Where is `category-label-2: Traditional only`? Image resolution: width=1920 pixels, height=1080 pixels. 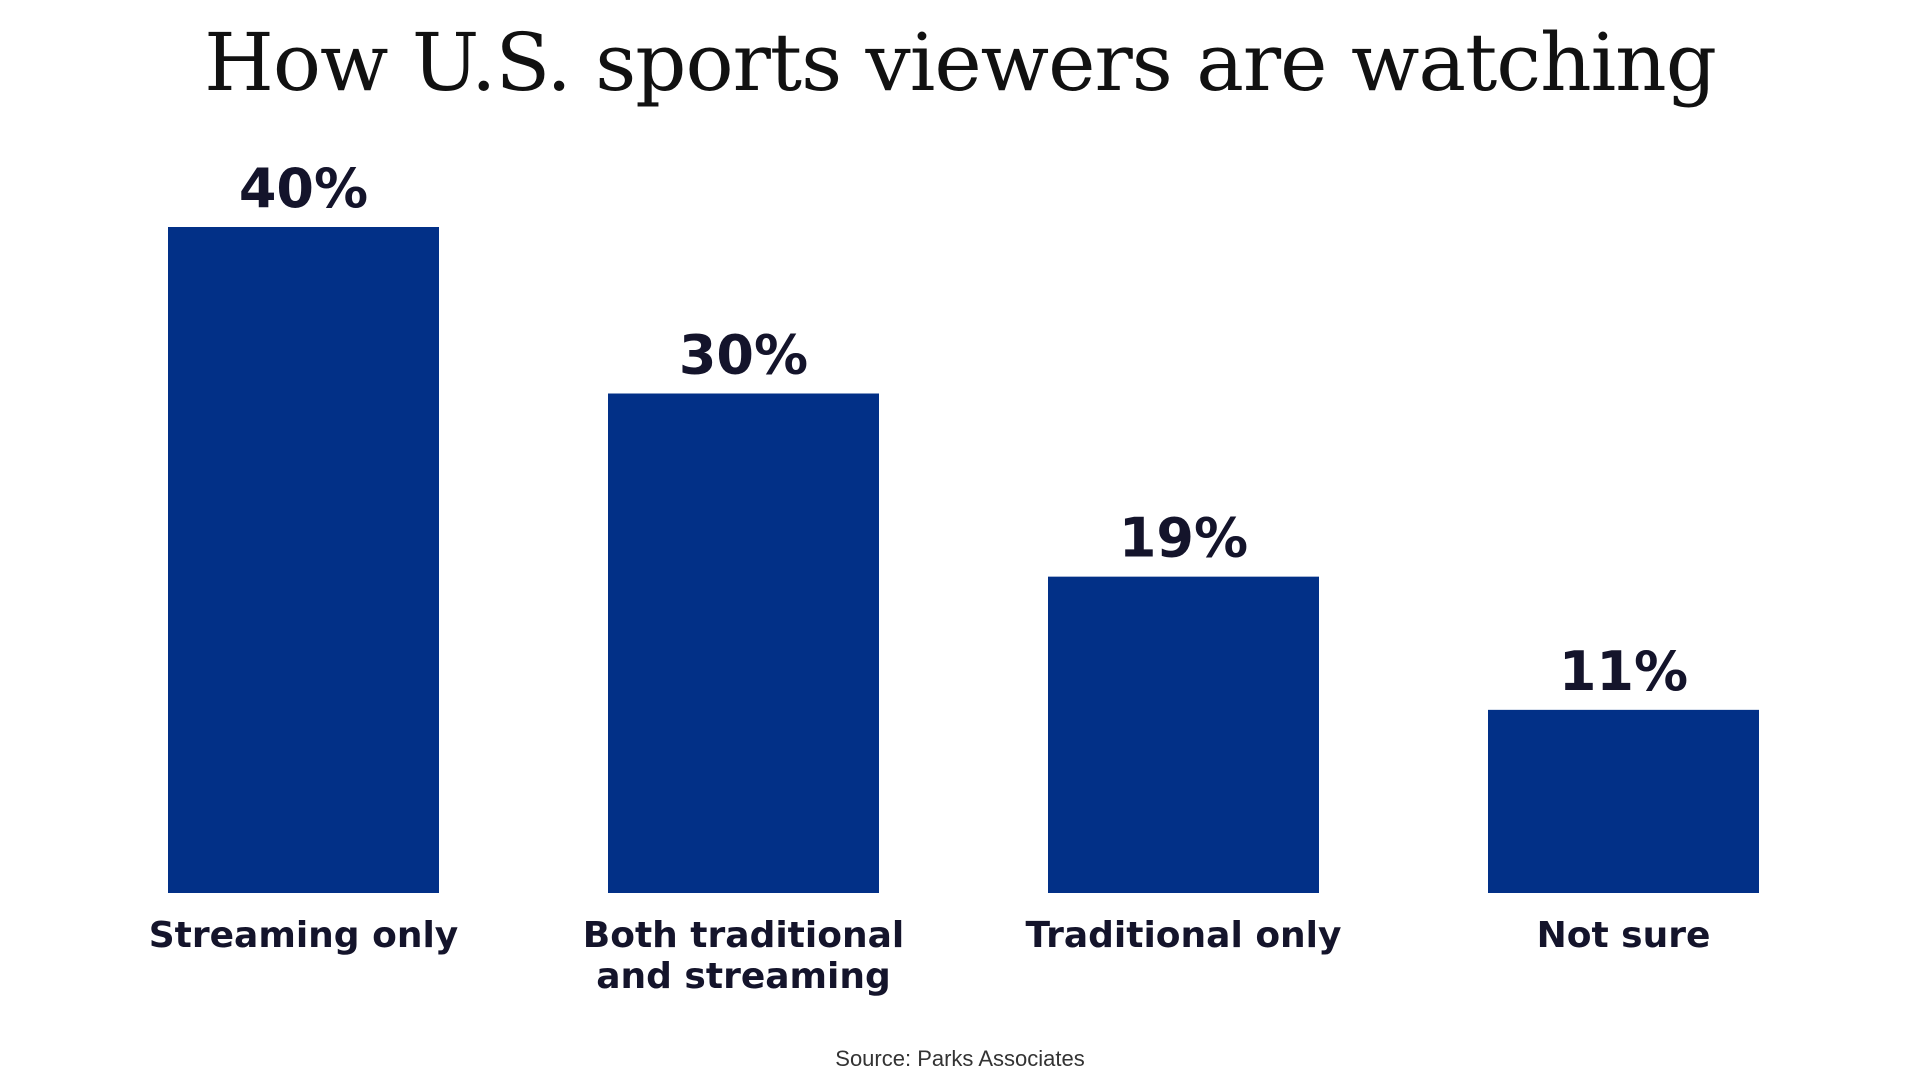 category-label-2: Traditional only is located at coordinates (1183, 935).